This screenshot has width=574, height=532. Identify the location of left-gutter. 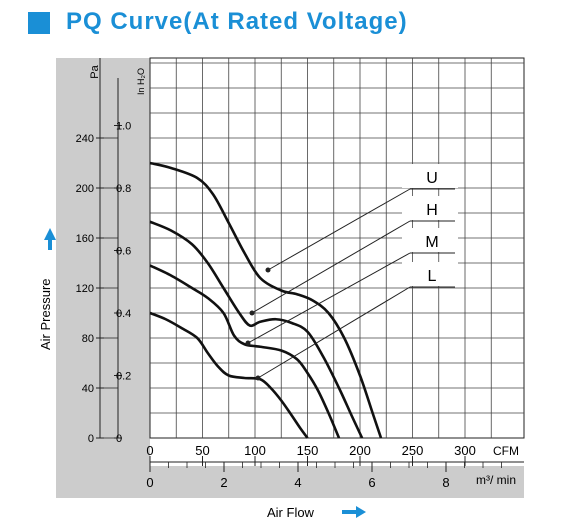
(103, 278).